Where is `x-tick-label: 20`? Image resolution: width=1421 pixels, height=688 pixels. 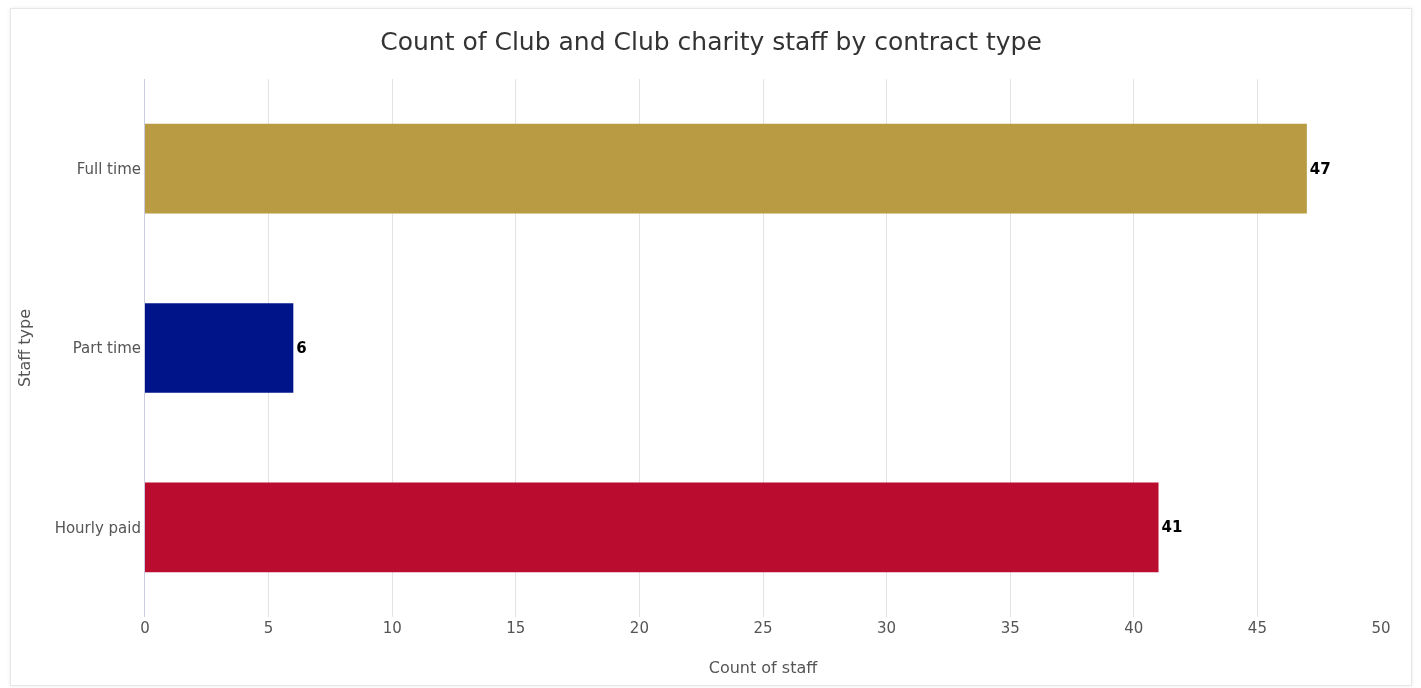
x-tick-label: 20 is located at coordinates (639, 628).